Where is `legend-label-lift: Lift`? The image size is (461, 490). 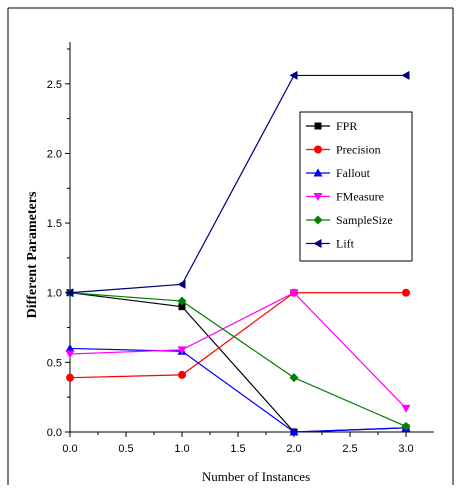 legend-label-lift: Lift is located at coordinates (345, 244).